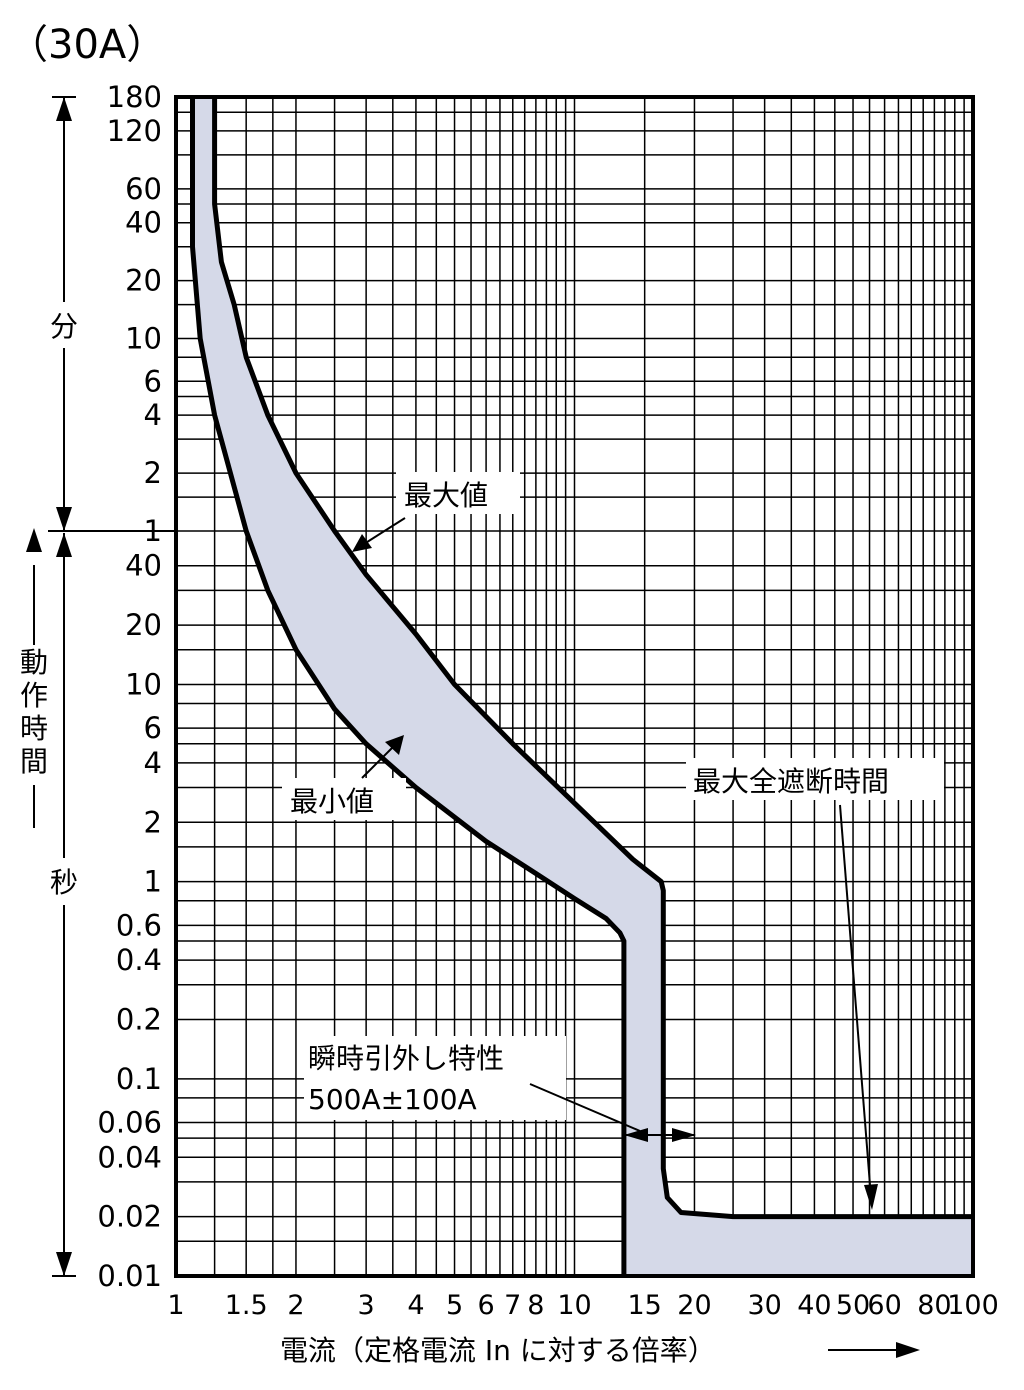 This screenshot has width=1024, height=1390. What do you see at coordinates (153, 822) in the screenshot?
I see `y-tick-label-seconds: 2` at bounding box center [153, 822].